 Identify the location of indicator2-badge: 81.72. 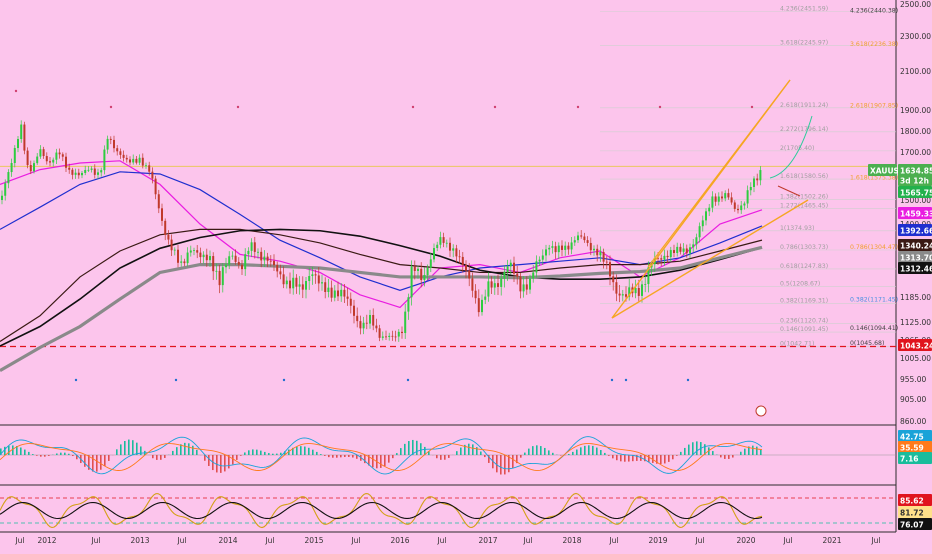
(912, 513).